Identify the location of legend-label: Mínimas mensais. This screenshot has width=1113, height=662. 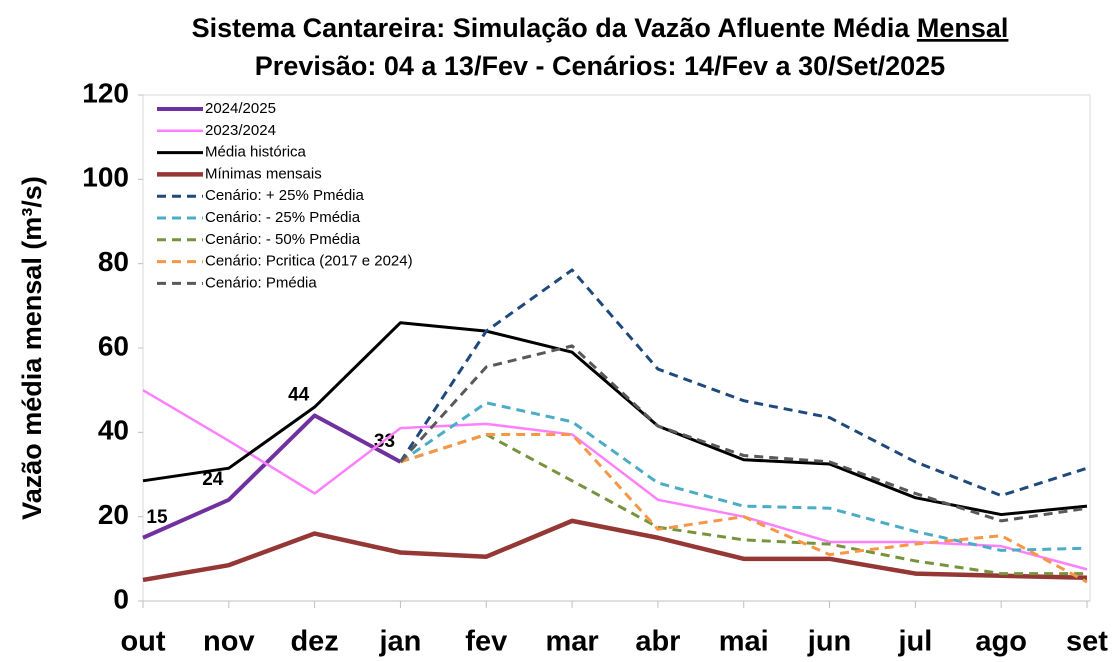
(263, 173).